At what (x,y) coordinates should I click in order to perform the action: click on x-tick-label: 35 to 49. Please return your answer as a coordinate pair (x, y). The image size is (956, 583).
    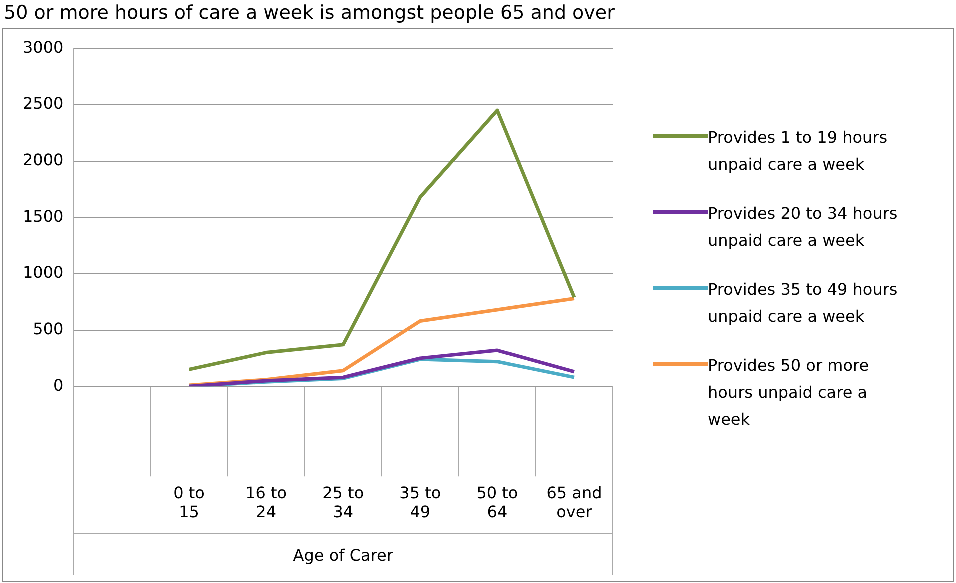
    Looking at the image, I should click on (421, 502).